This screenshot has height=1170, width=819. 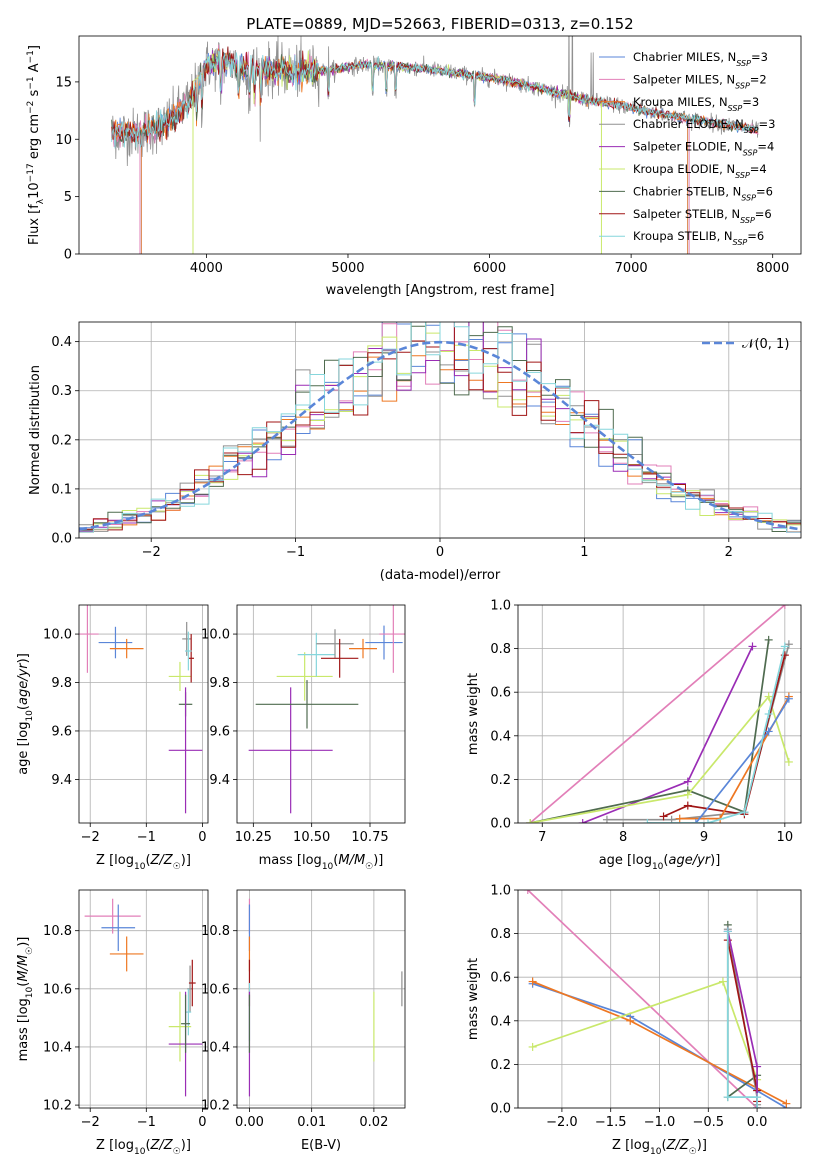 I want to click on legend-entry: Salpeter MILES, NSSP=2, so click(x=700, y=81).